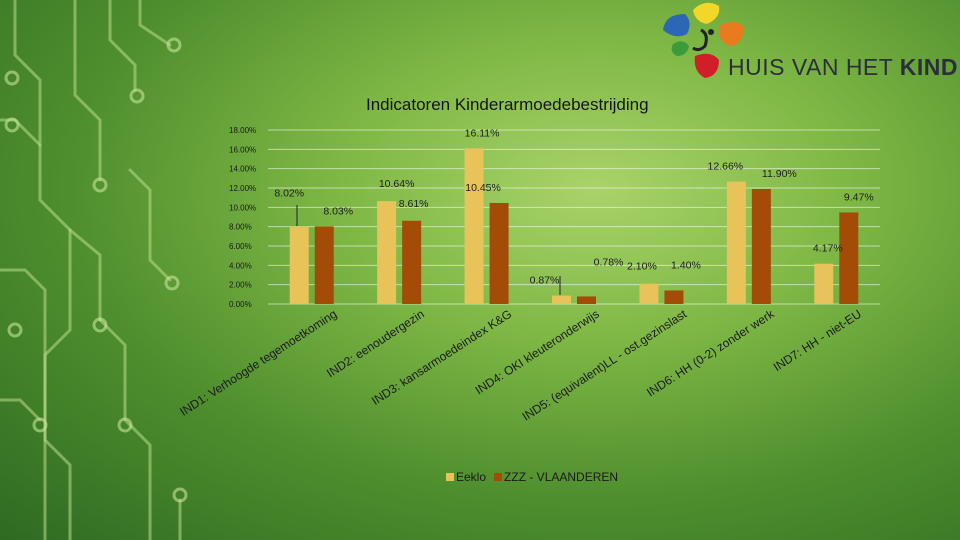 The image size is (960, 540). I want to click on data-label: 1.40%, so click(686, 265).